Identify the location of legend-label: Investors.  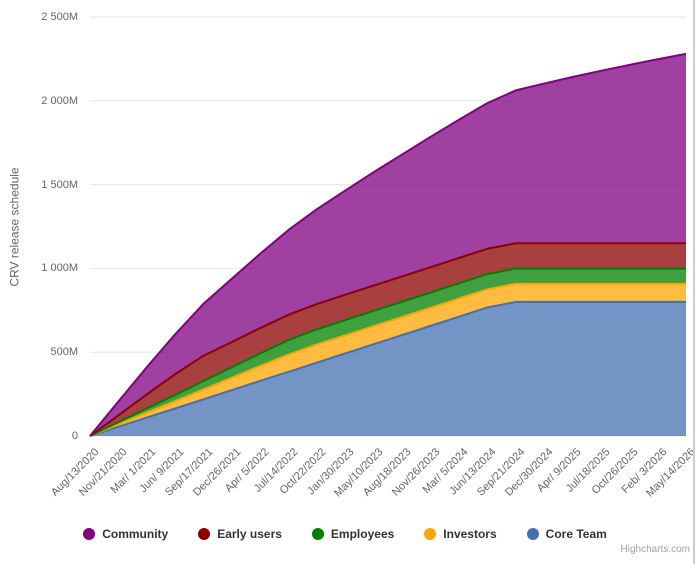
(470, 534).